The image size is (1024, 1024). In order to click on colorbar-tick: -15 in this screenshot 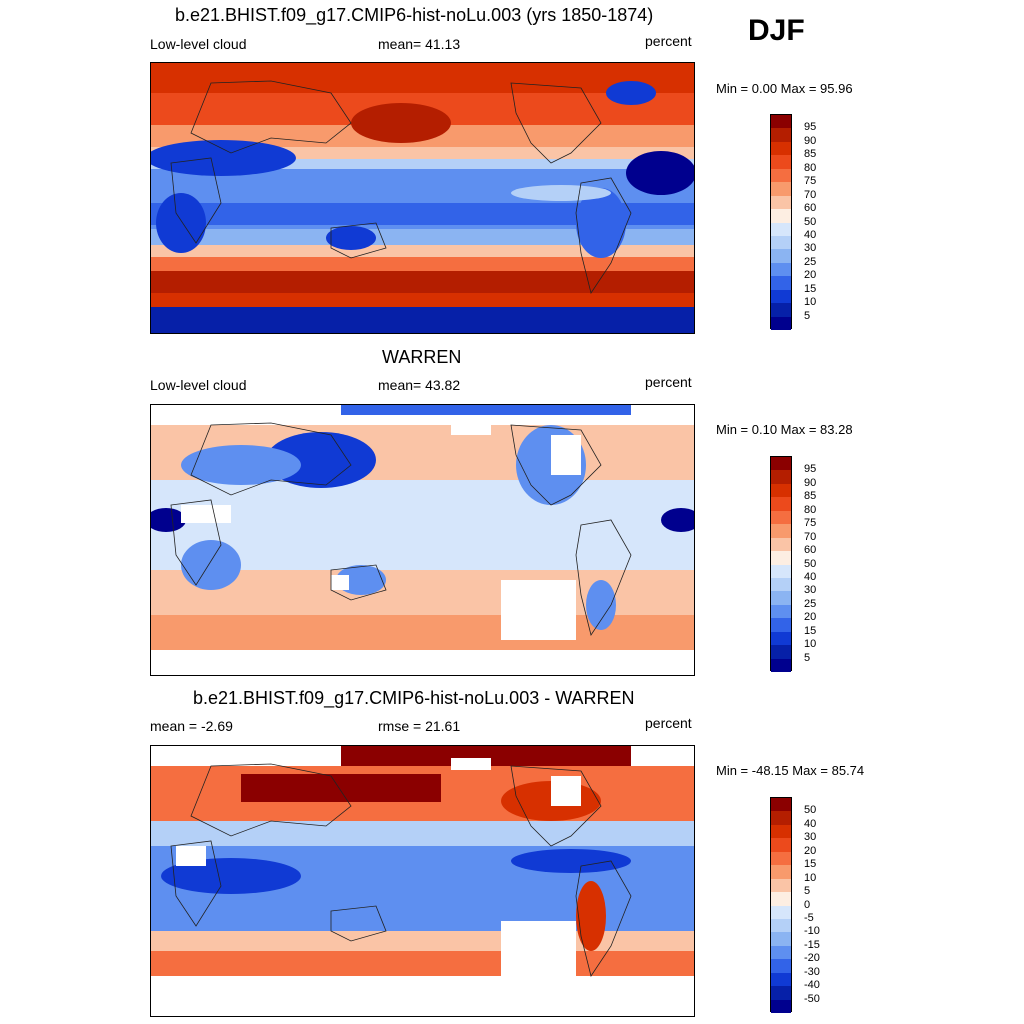, I will do `click(812, 944)`.